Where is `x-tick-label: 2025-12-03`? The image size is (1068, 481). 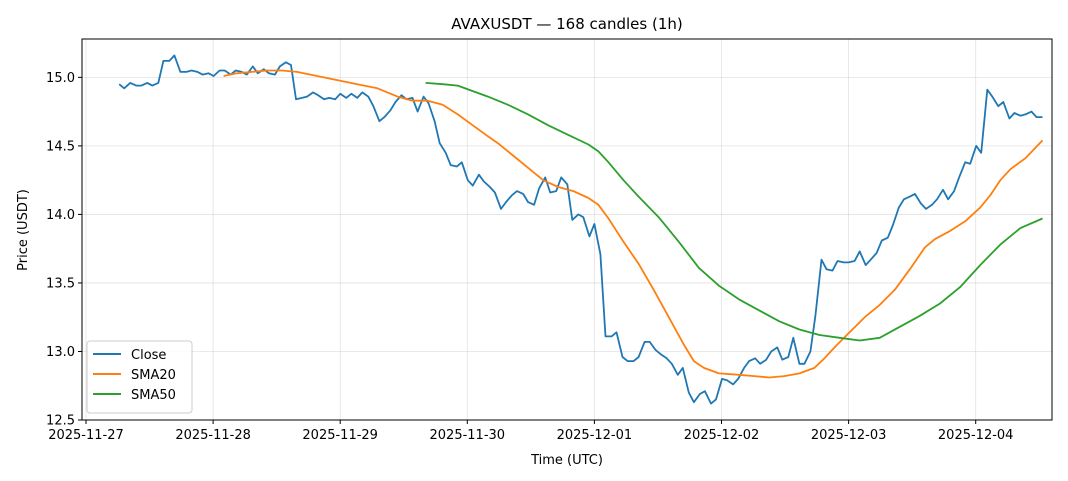
x-tick-label: 2025-12-03 is located at coordinates (849, 435).